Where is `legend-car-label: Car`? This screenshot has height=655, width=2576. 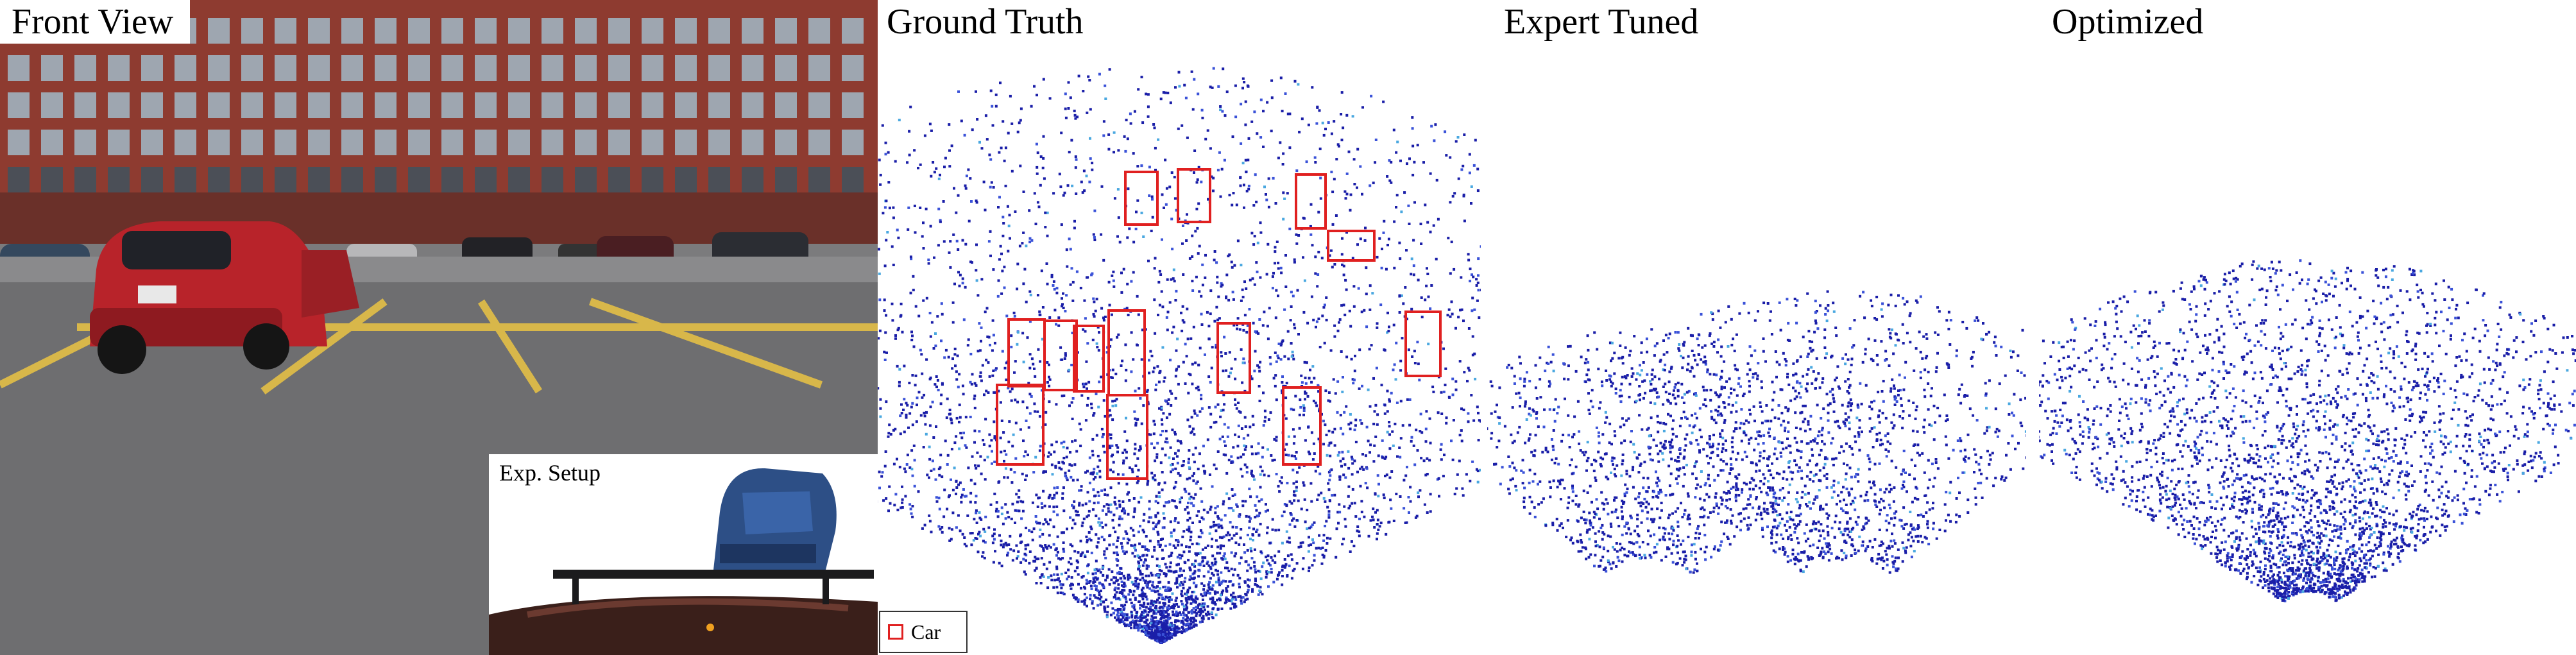 legend-car-label: Car is located at coordinates (926, 631).